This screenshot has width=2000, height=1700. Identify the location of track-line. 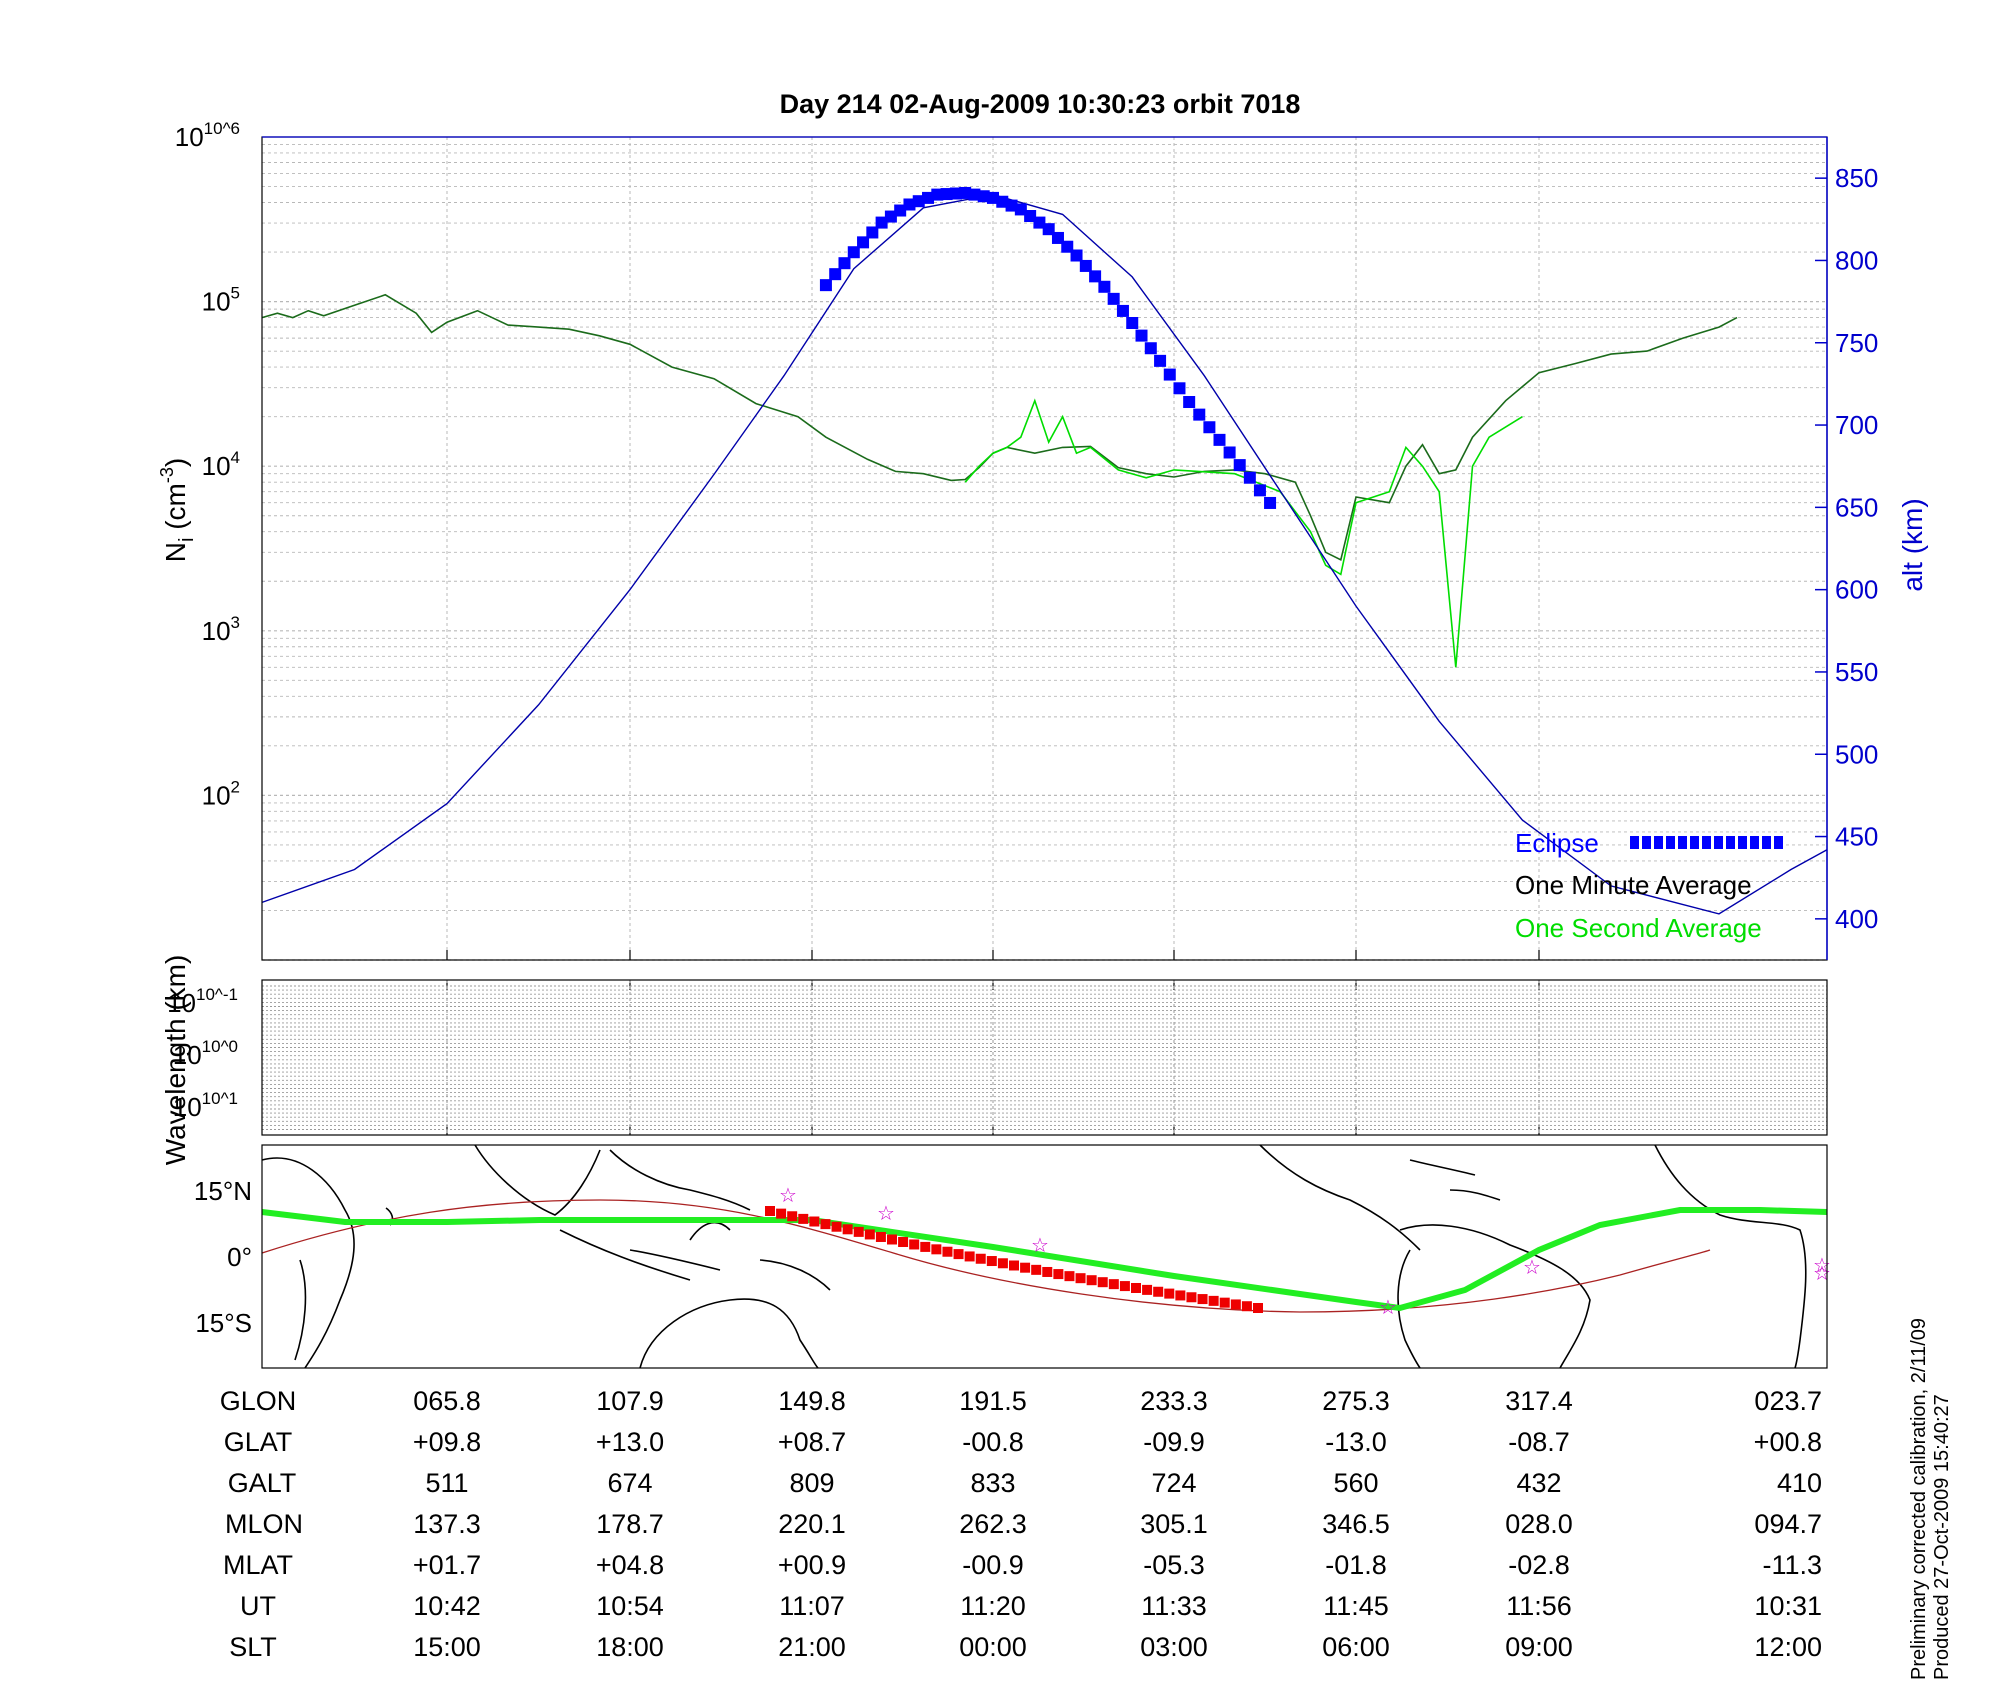
(1044, 1259).